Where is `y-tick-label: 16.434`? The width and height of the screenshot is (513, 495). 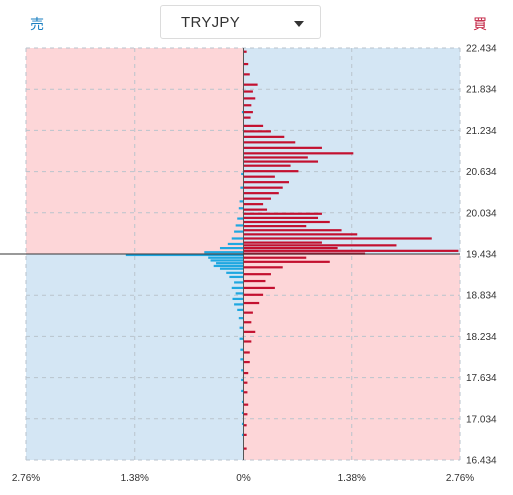
y-tick-label: 16.434 is located at coordinates (481, 461).